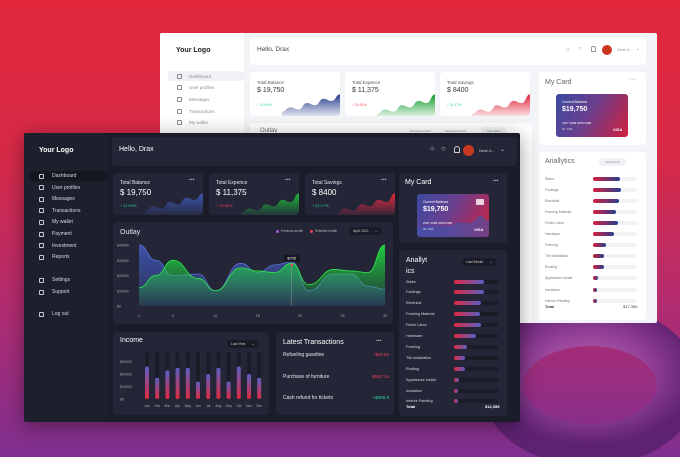  I want to click on visa-logo: VISA, so click(618, 129).